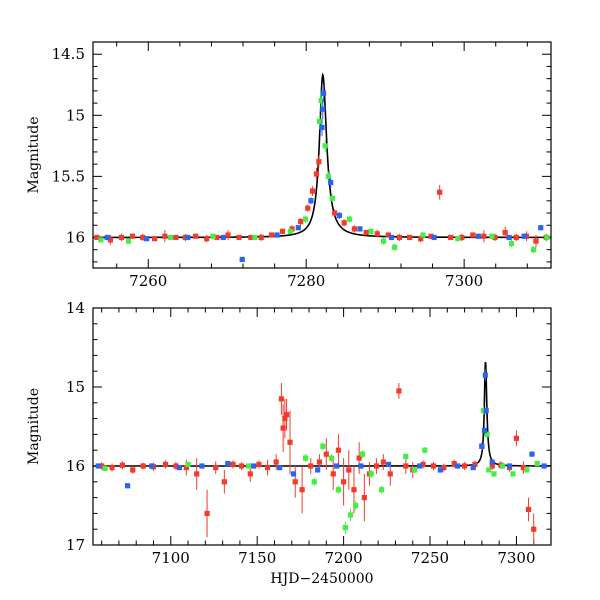 Image resolution: width=600 pixels, height=600 pixels. What do you see at coordinates (75, 308) in the screenshot?
I see `y-tick-label: 14` at bounding box center [75, 308].